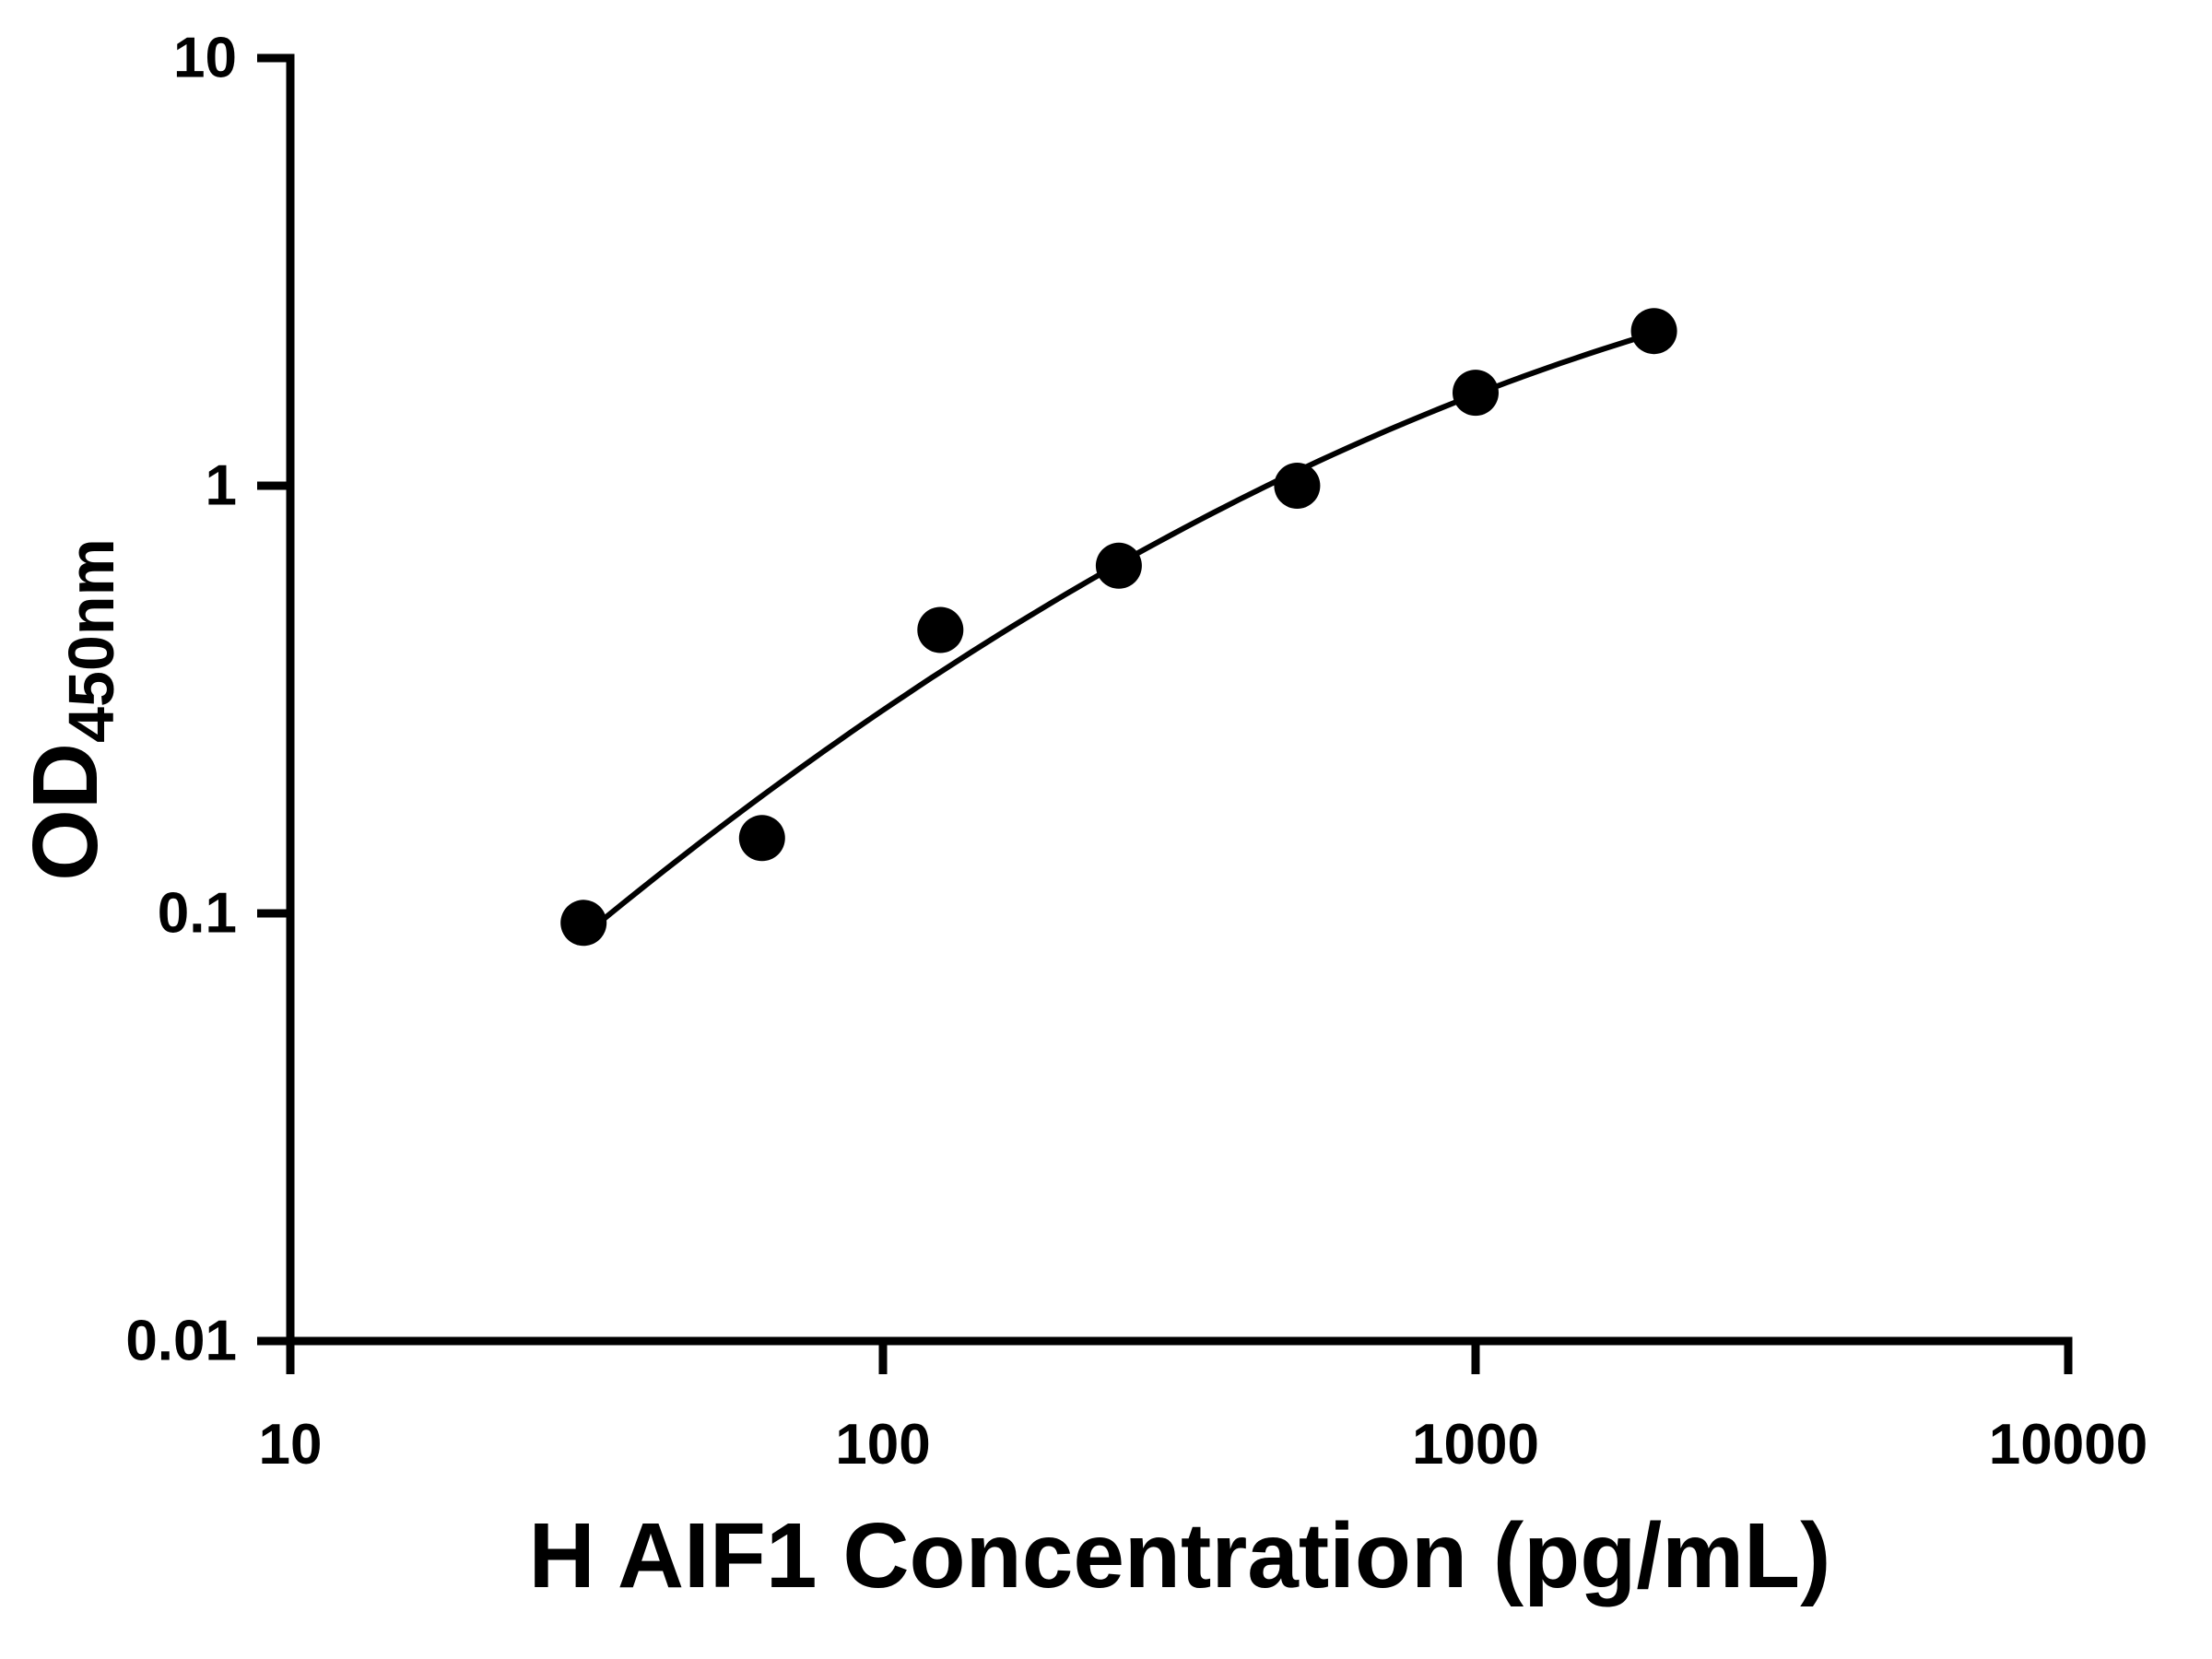 The height and width of the screenshot is (1659, 2212). I want to click on y-tick-label: 1, so click(221, 486).